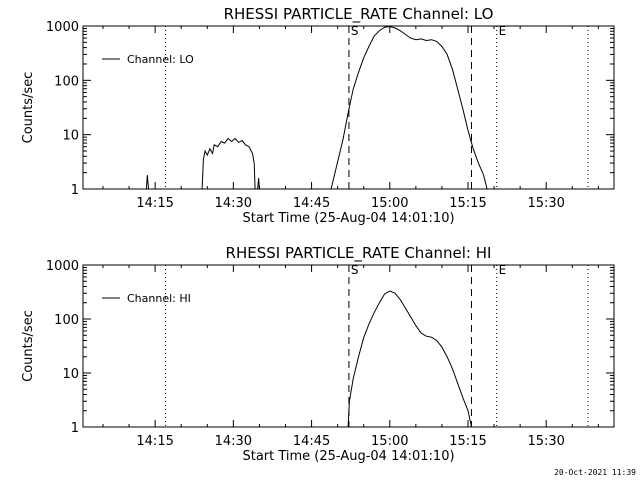  What do you see at coordinates (359, 253) in the screenshot?
I see `chart-title: RHESSI PARTICLE_RATE Channel: HI` at bounding box center [359, 253].